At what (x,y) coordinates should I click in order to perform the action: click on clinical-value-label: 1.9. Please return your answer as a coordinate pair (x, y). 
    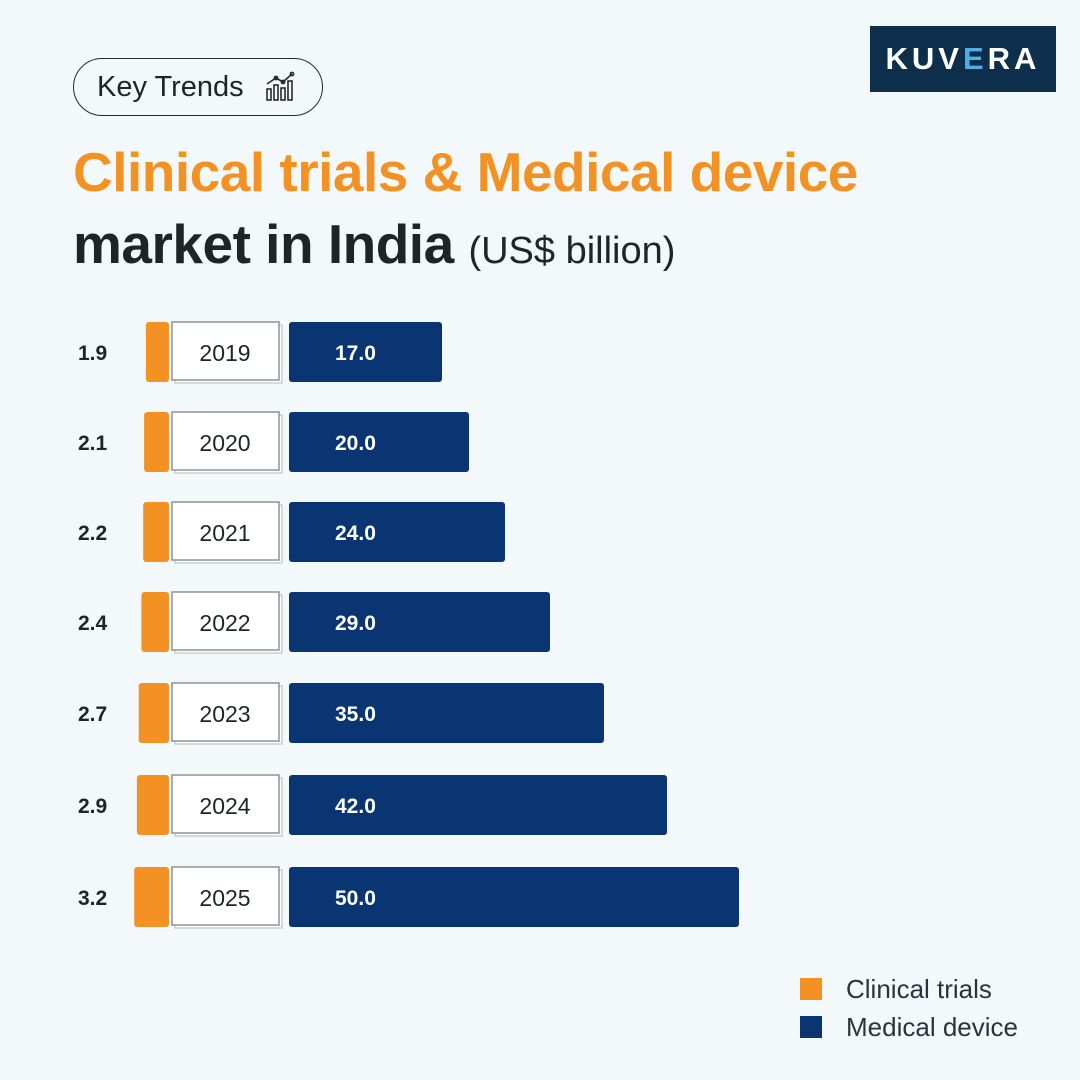
    Looking at the image, I should click on (92, 353).